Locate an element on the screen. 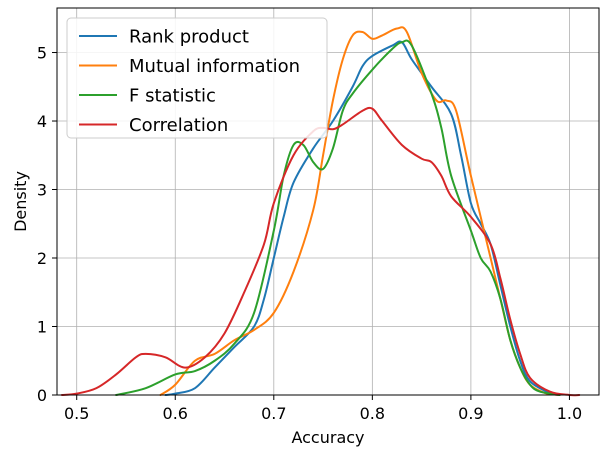 This screenshot has width=609, height=458. legend-label-mutual-information: Mutual information is located at coordinates (214, 66).